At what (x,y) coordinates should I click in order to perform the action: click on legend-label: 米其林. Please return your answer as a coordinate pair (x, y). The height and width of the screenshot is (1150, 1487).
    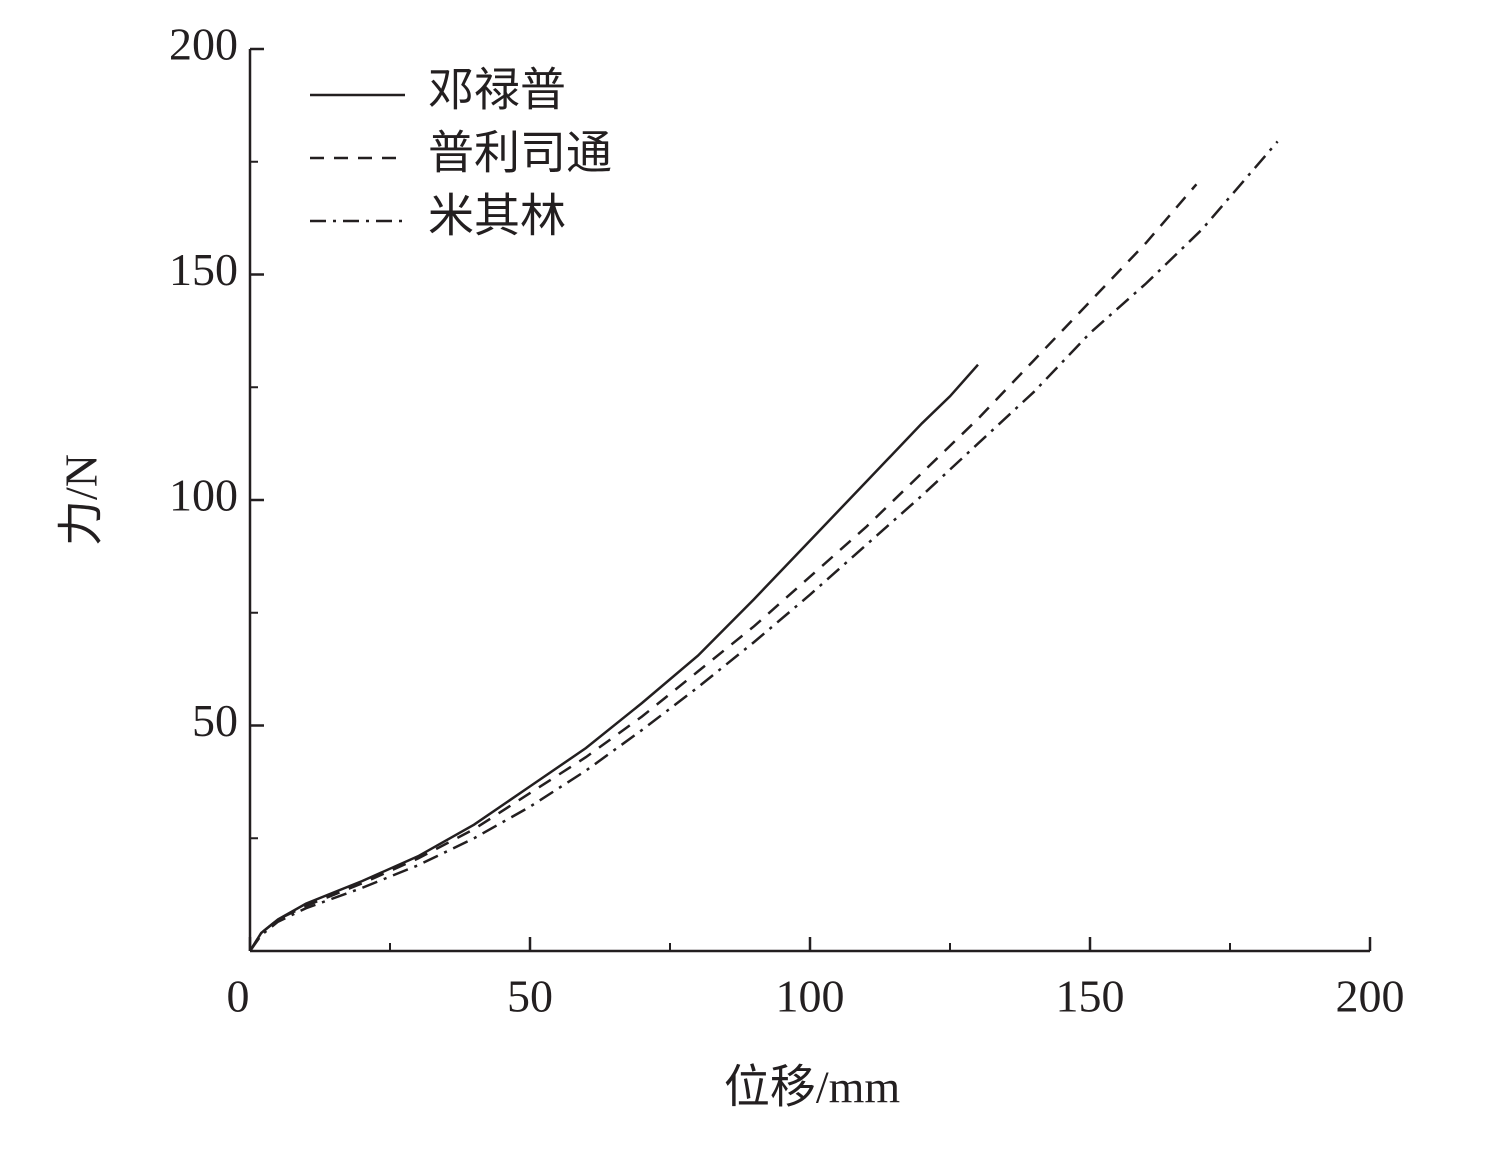
    Looking at the image, I should click on (497, 216).